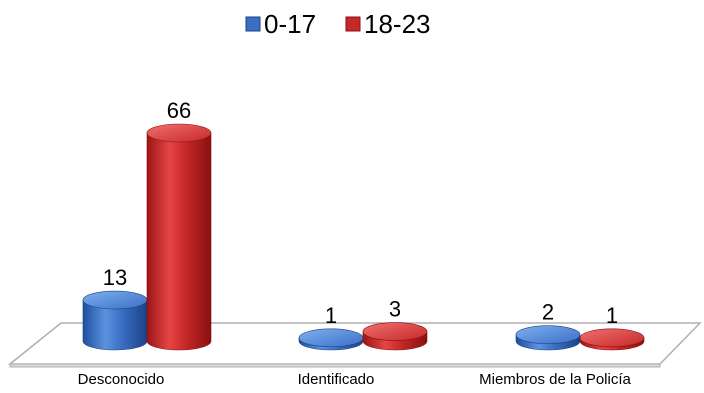 The height and width of the screenshot is (393, 704). I want to click on legend: 0-17 18-23, so click(338, 24).